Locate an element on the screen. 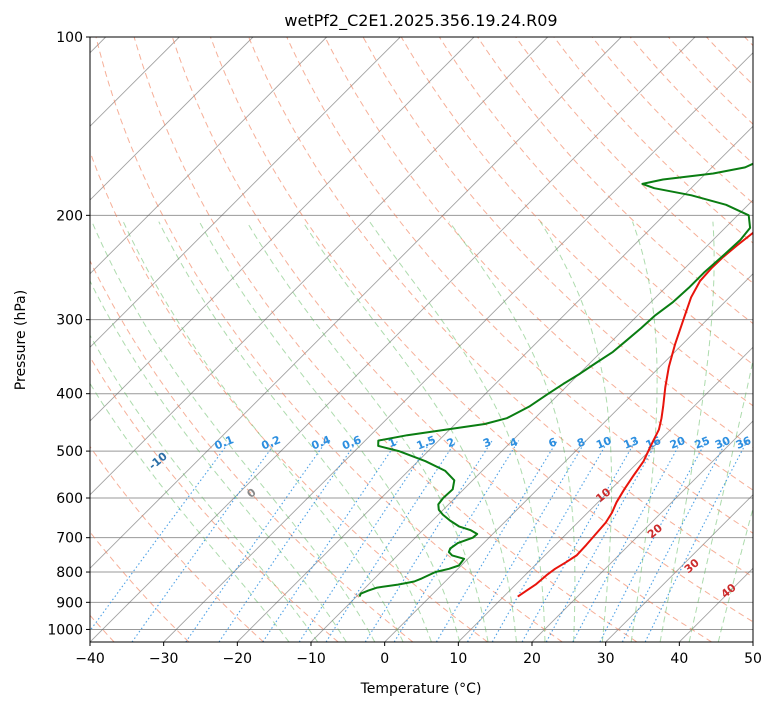 Image resolution: width=775 pixels, height=708 pixels. x-tick-label: 40 is located at coordinates (679, 659).